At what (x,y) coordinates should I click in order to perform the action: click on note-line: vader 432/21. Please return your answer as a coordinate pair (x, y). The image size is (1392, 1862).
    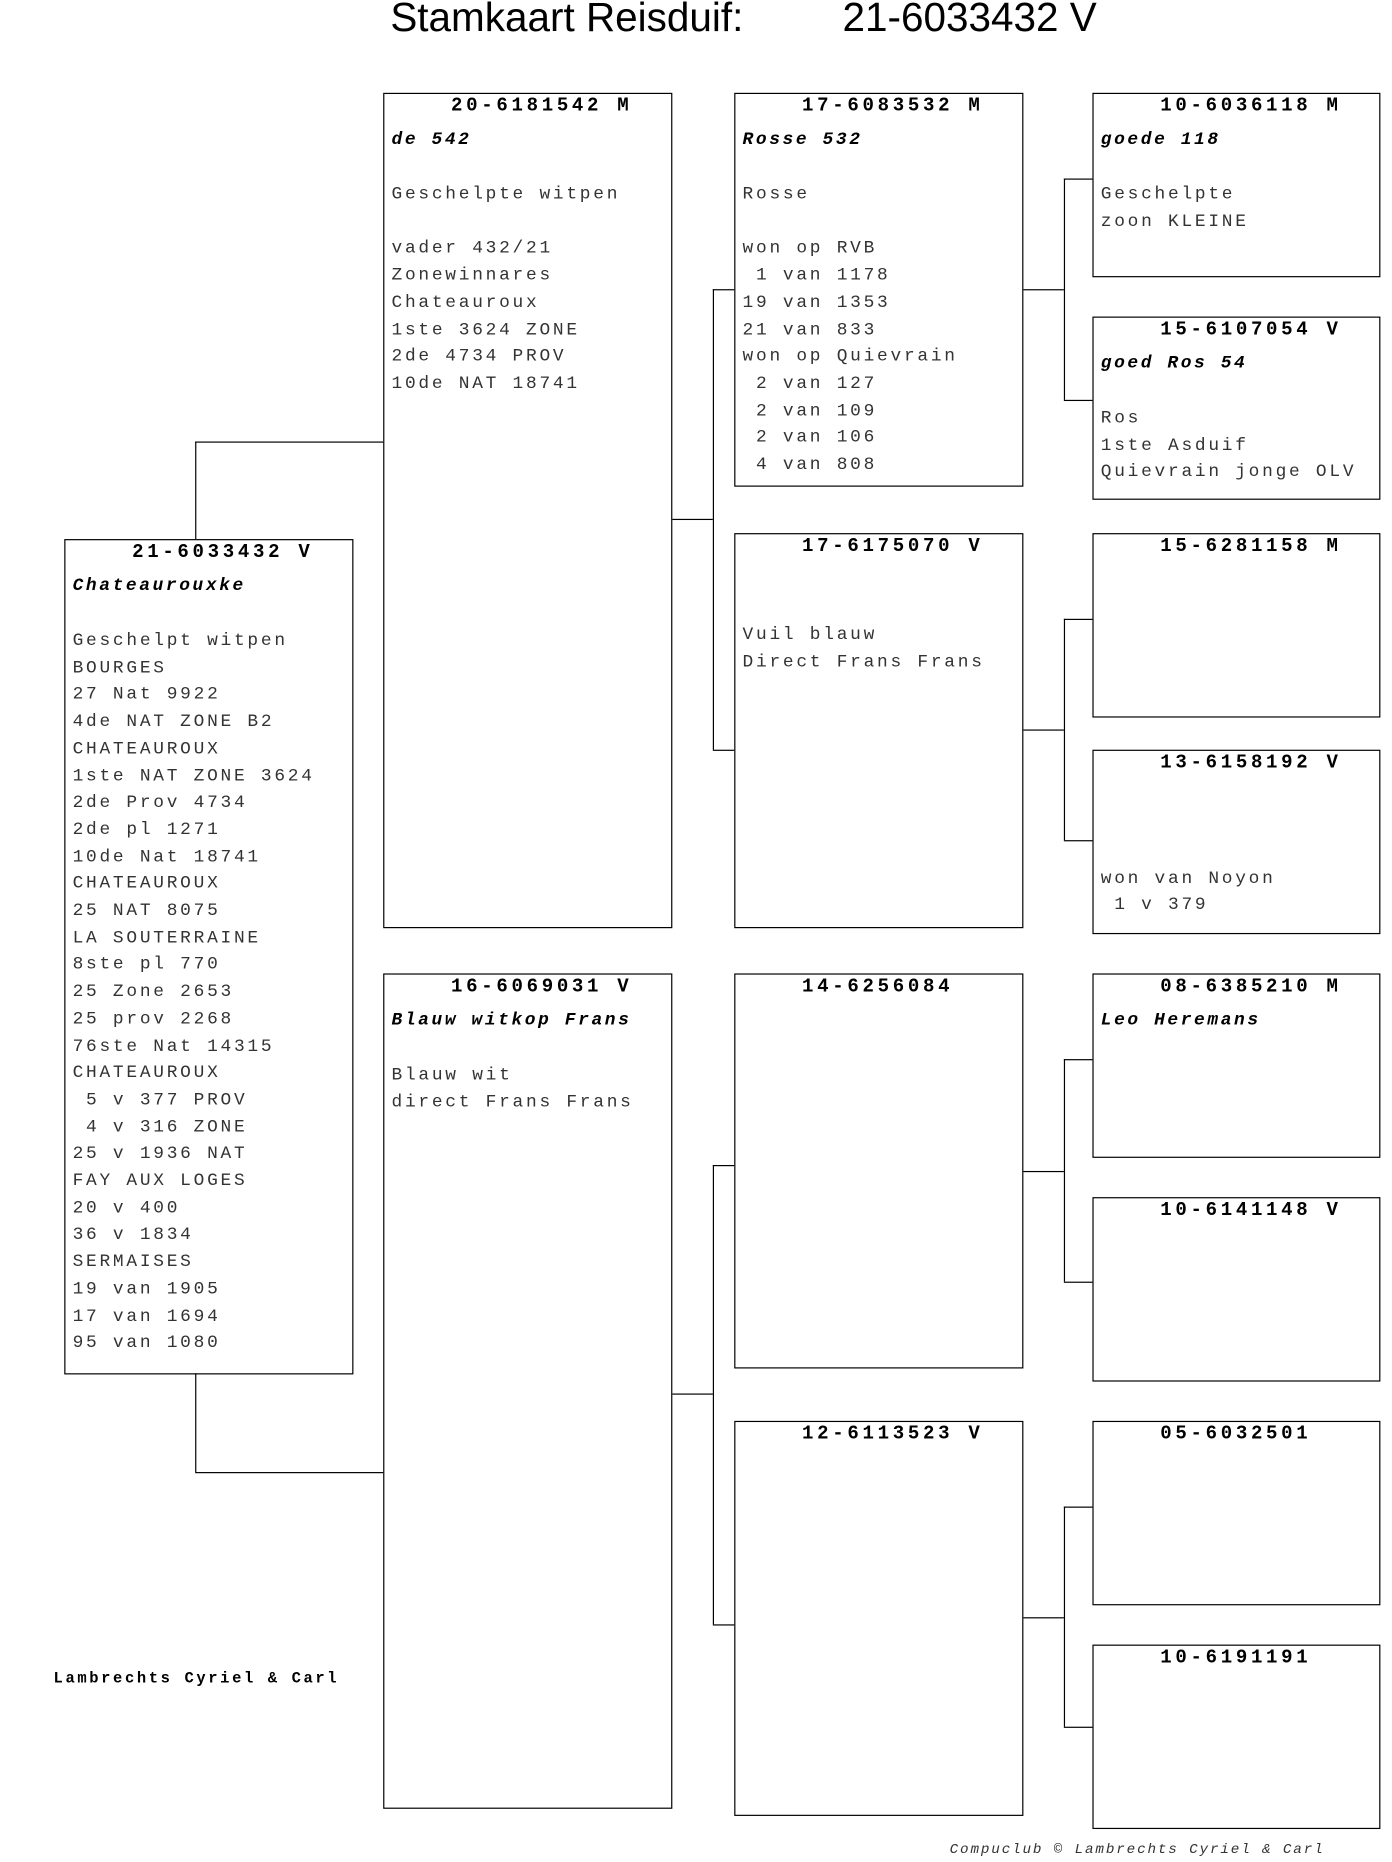
    Looking at the image, I should click on (472, 248).